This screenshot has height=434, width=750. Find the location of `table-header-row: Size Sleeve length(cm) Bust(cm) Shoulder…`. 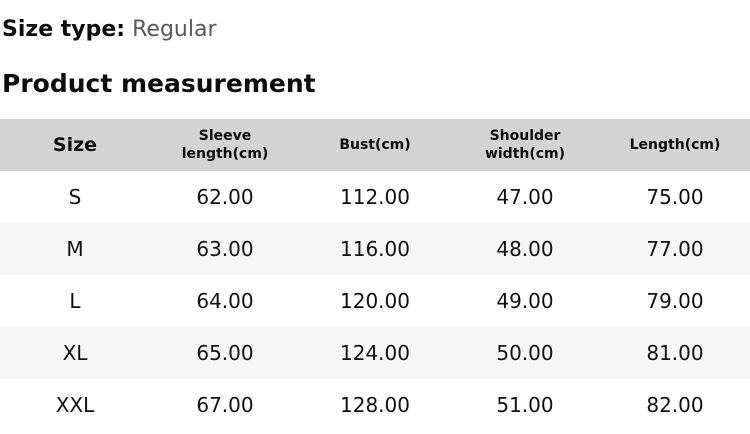

table-header-row: Size Sleeve length(cm) Bust(cm) Shoulder… is located at coordinates (375, 145).